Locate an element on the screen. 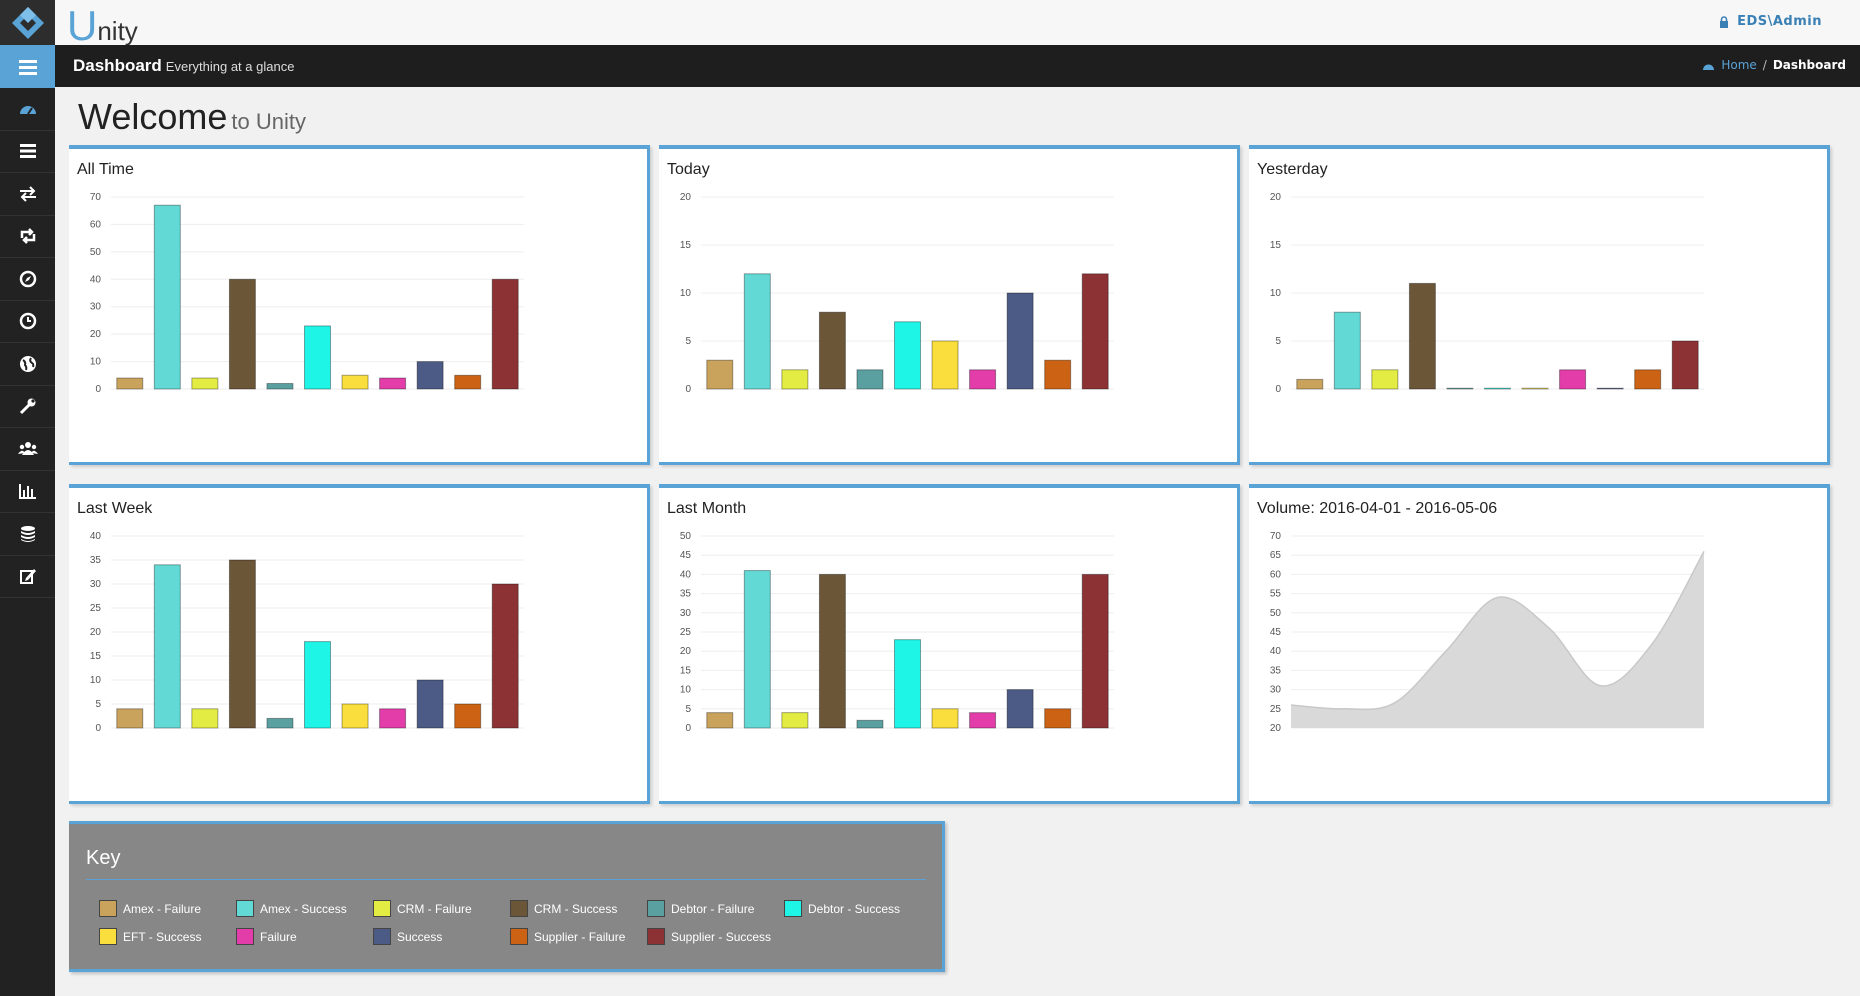 This screenshot has height=996, width=1860. nav-edit is located at coordinates (27, 577).